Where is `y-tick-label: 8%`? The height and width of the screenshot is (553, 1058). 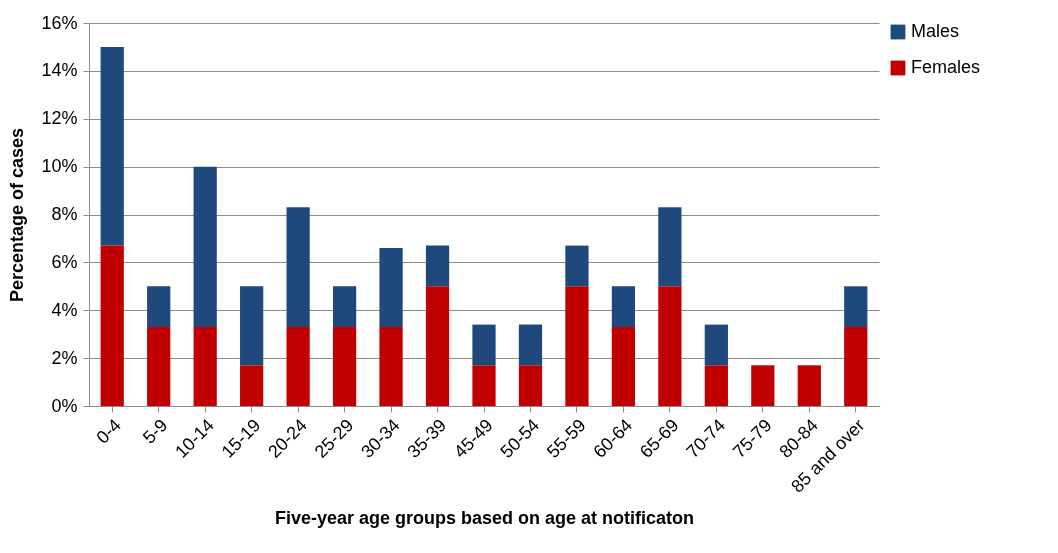 y-tick-label: 8% is located at coordinates (64, 214).